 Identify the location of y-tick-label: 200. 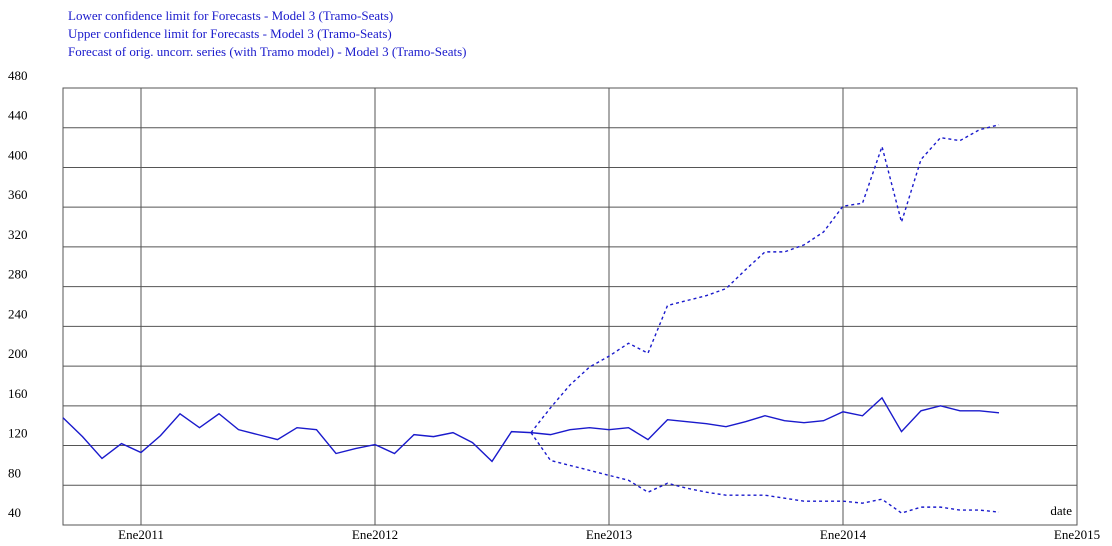
(18, 353).